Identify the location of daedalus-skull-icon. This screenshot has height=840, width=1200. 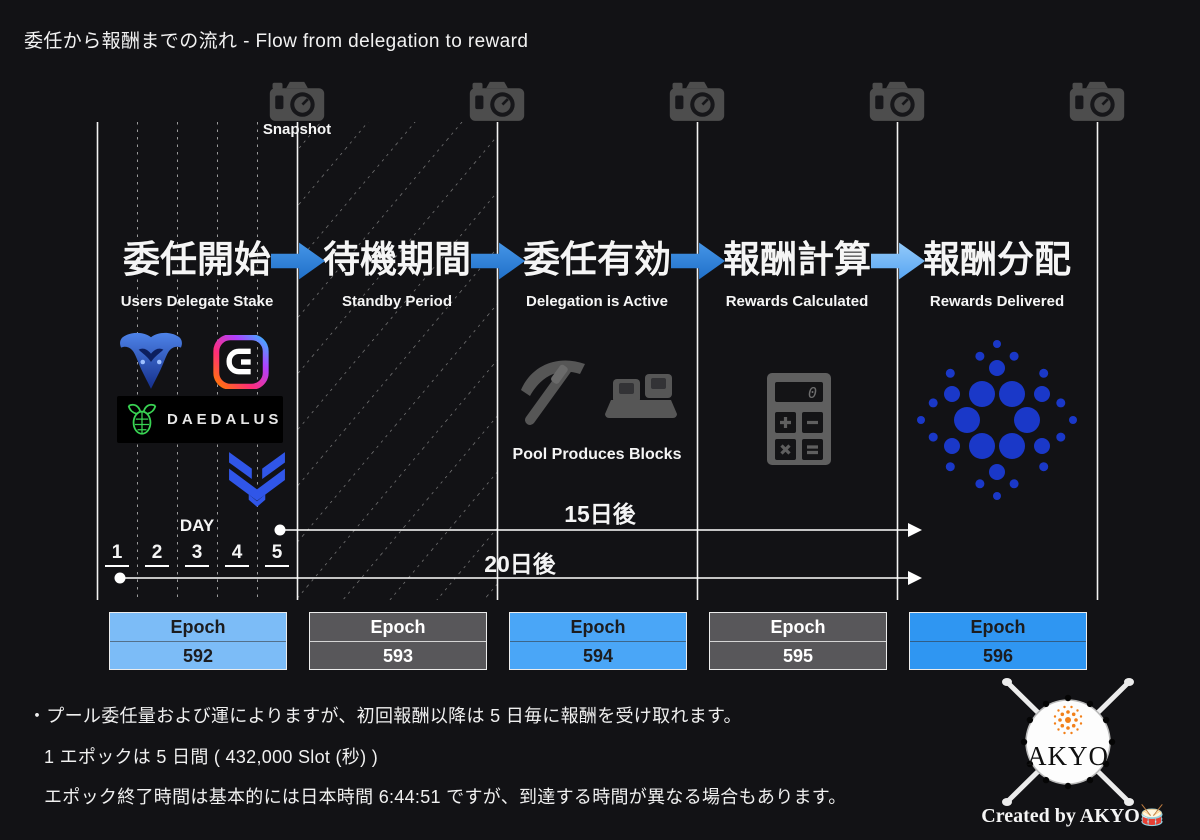
(142, 419).